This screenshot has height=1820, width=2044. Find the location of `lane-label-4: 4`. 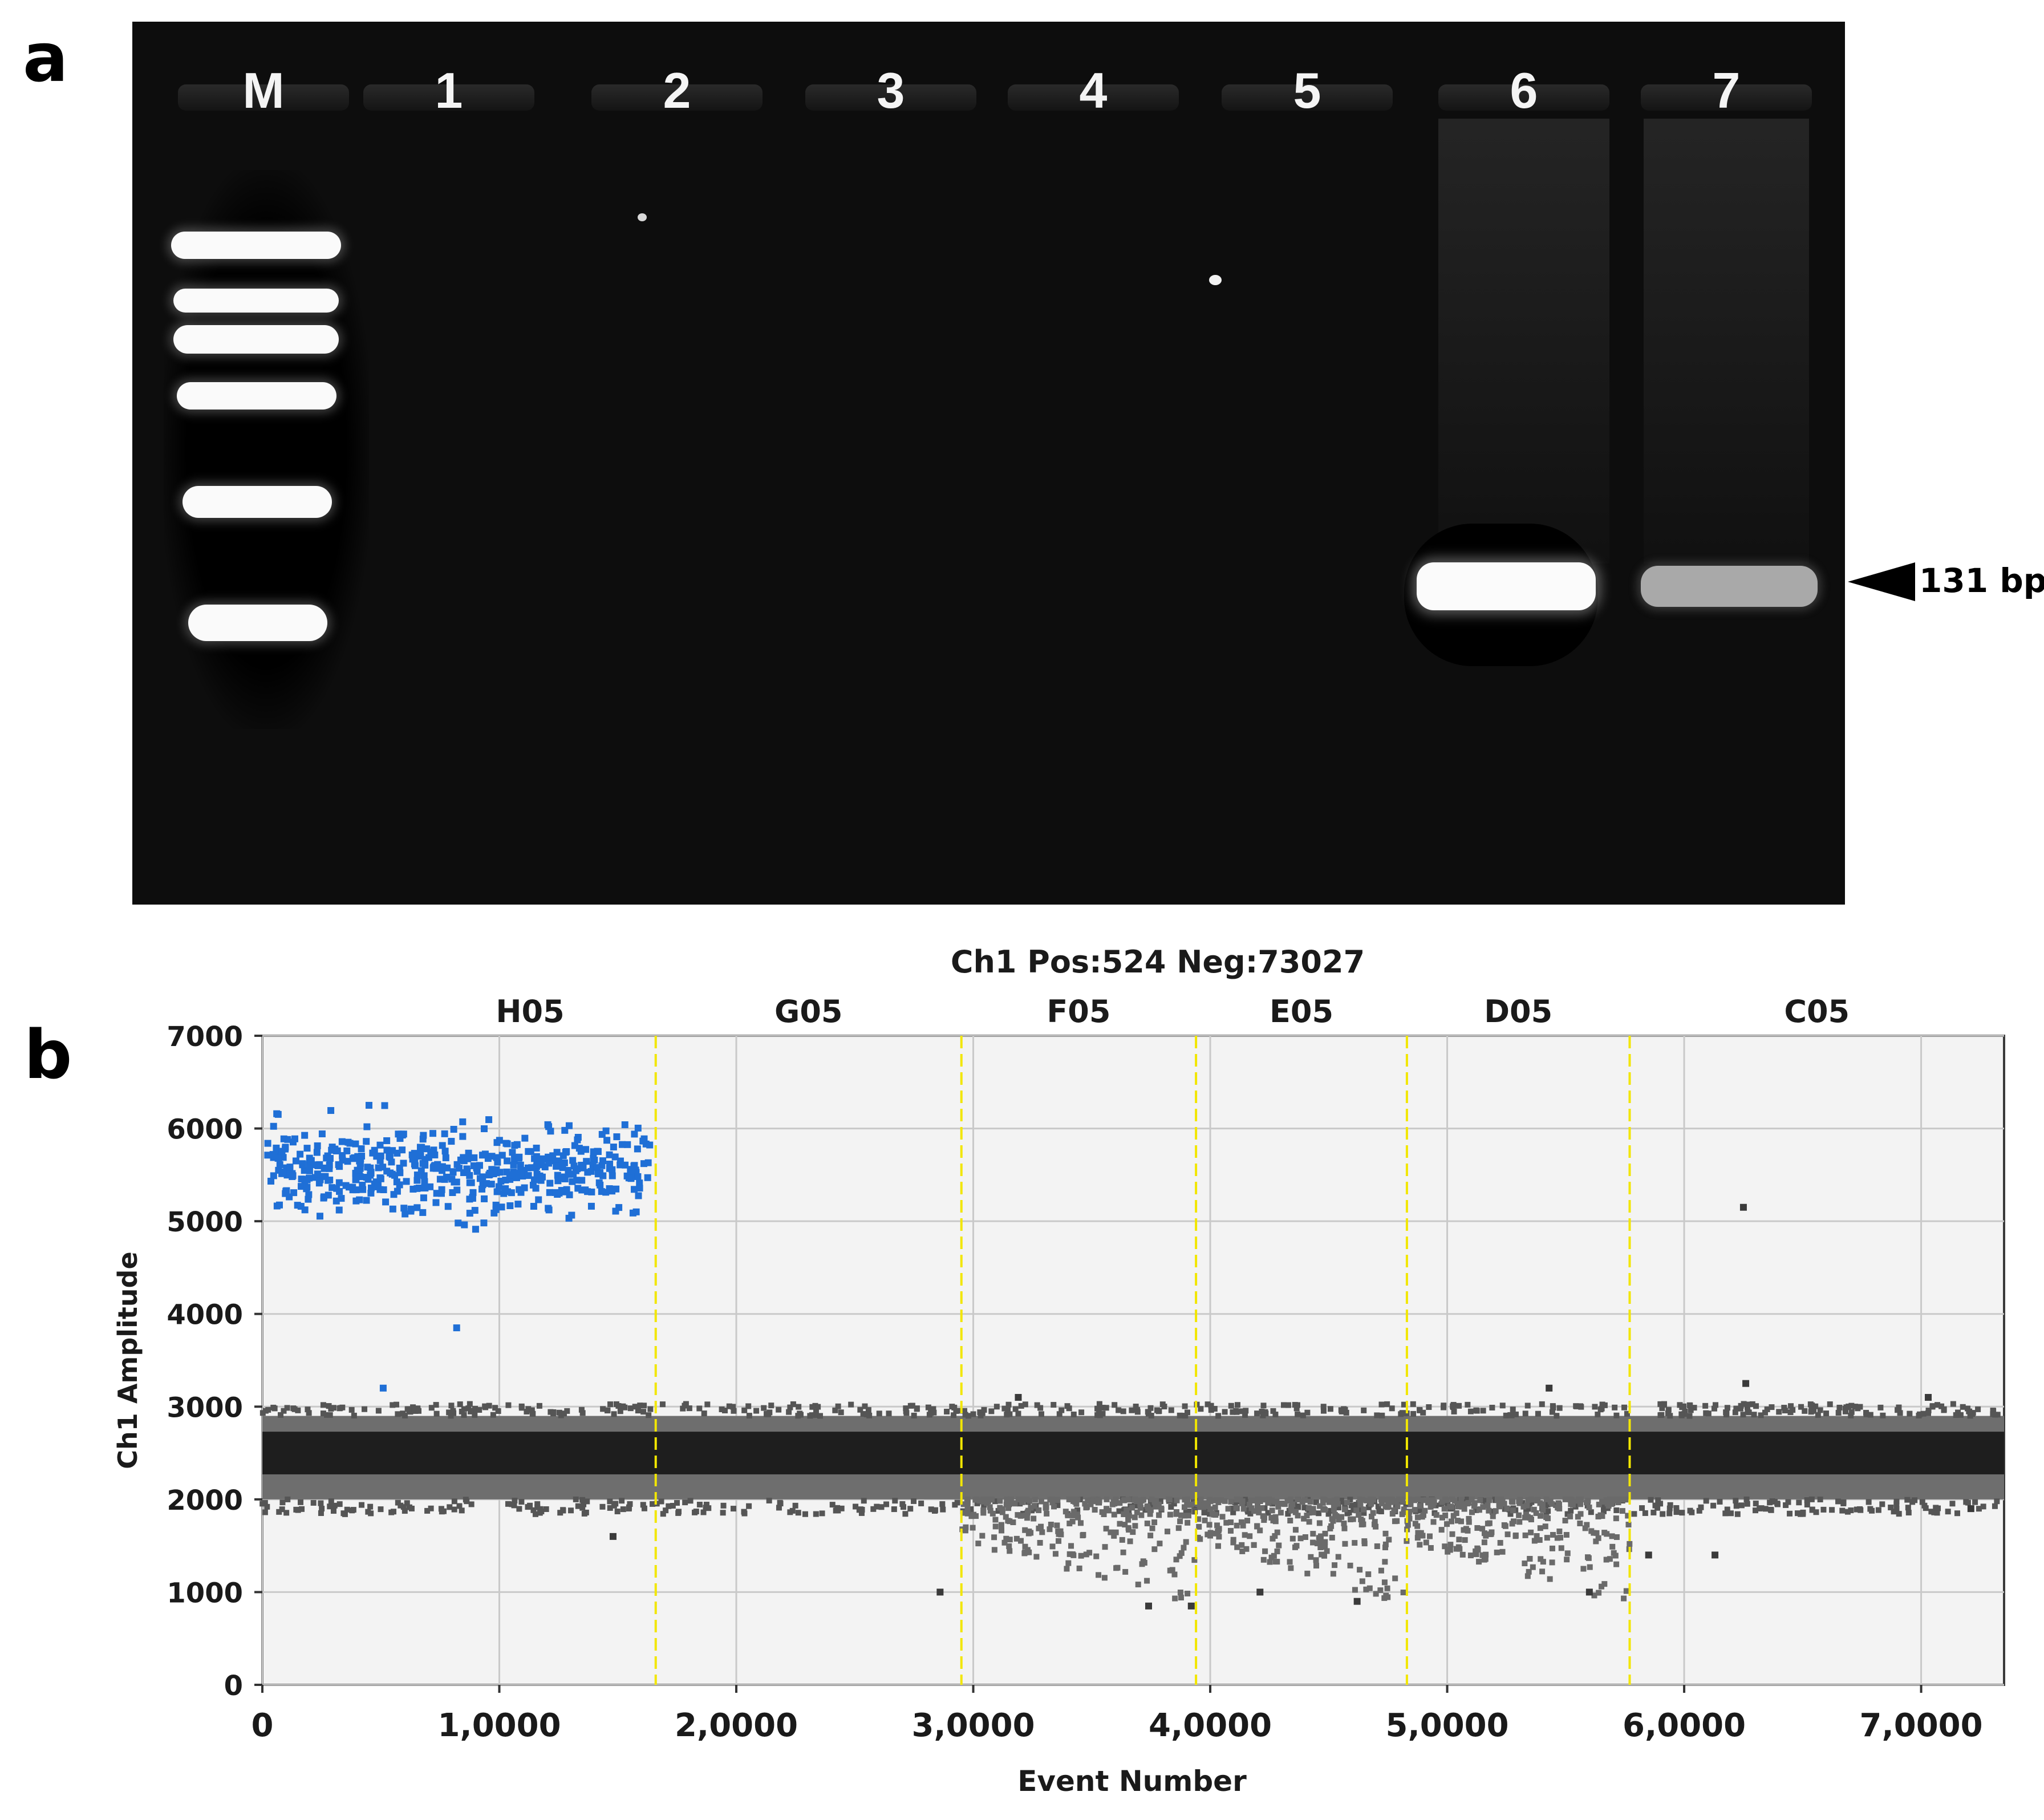

lane-label-4: 4 is located at coordinates (1093, 90).